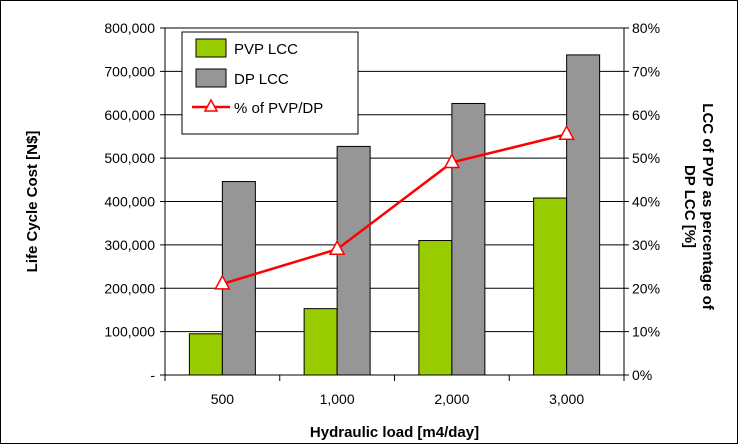 This screenshot has height=444, width=738. What do you see at coordinates (646, 158) in the screenshot?
I see `y2-tick-label: 50%` at bounding box center [646, 158].